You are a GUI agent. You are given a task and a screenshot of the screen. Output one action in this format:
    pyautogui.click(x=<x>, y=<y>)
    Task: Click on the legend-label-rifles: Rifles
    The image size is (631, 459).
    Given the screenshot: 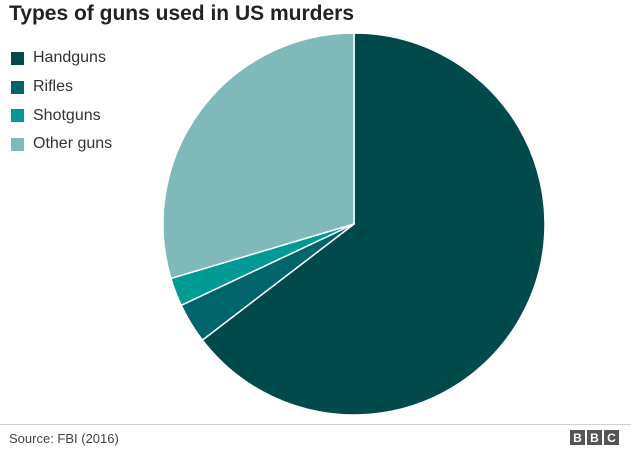 What is the action you would take?
    pyautogui.click(x=53, y=87)
    